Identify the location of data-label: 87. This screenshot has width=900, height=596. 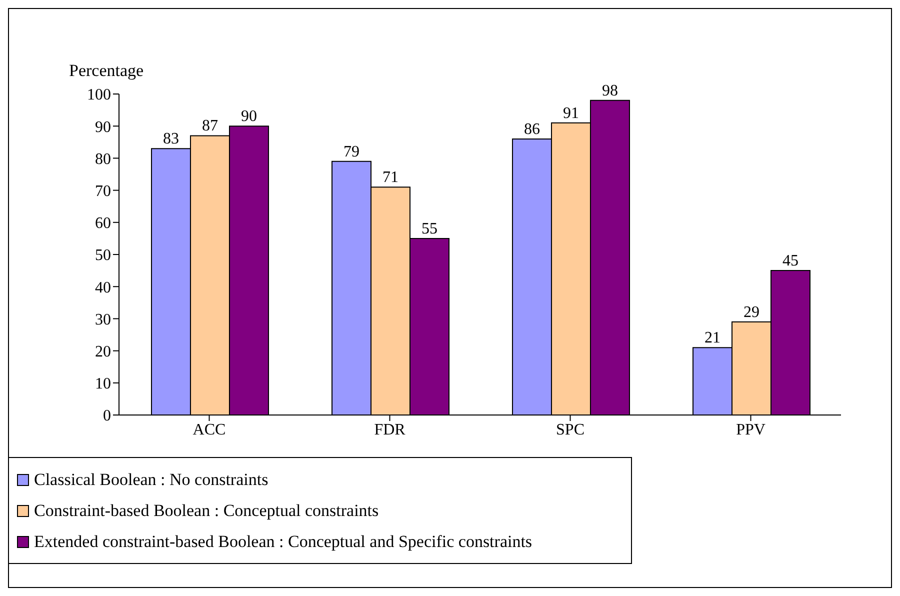
(210, 126).